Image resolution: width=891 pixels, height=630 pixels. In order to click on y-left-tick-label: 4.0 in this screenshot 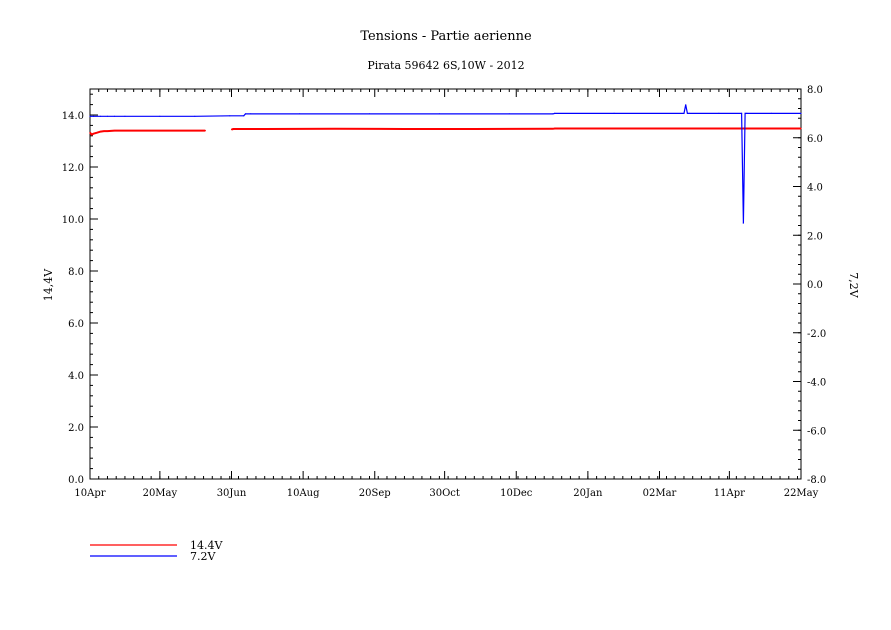, I will do `click(76, 376)`.